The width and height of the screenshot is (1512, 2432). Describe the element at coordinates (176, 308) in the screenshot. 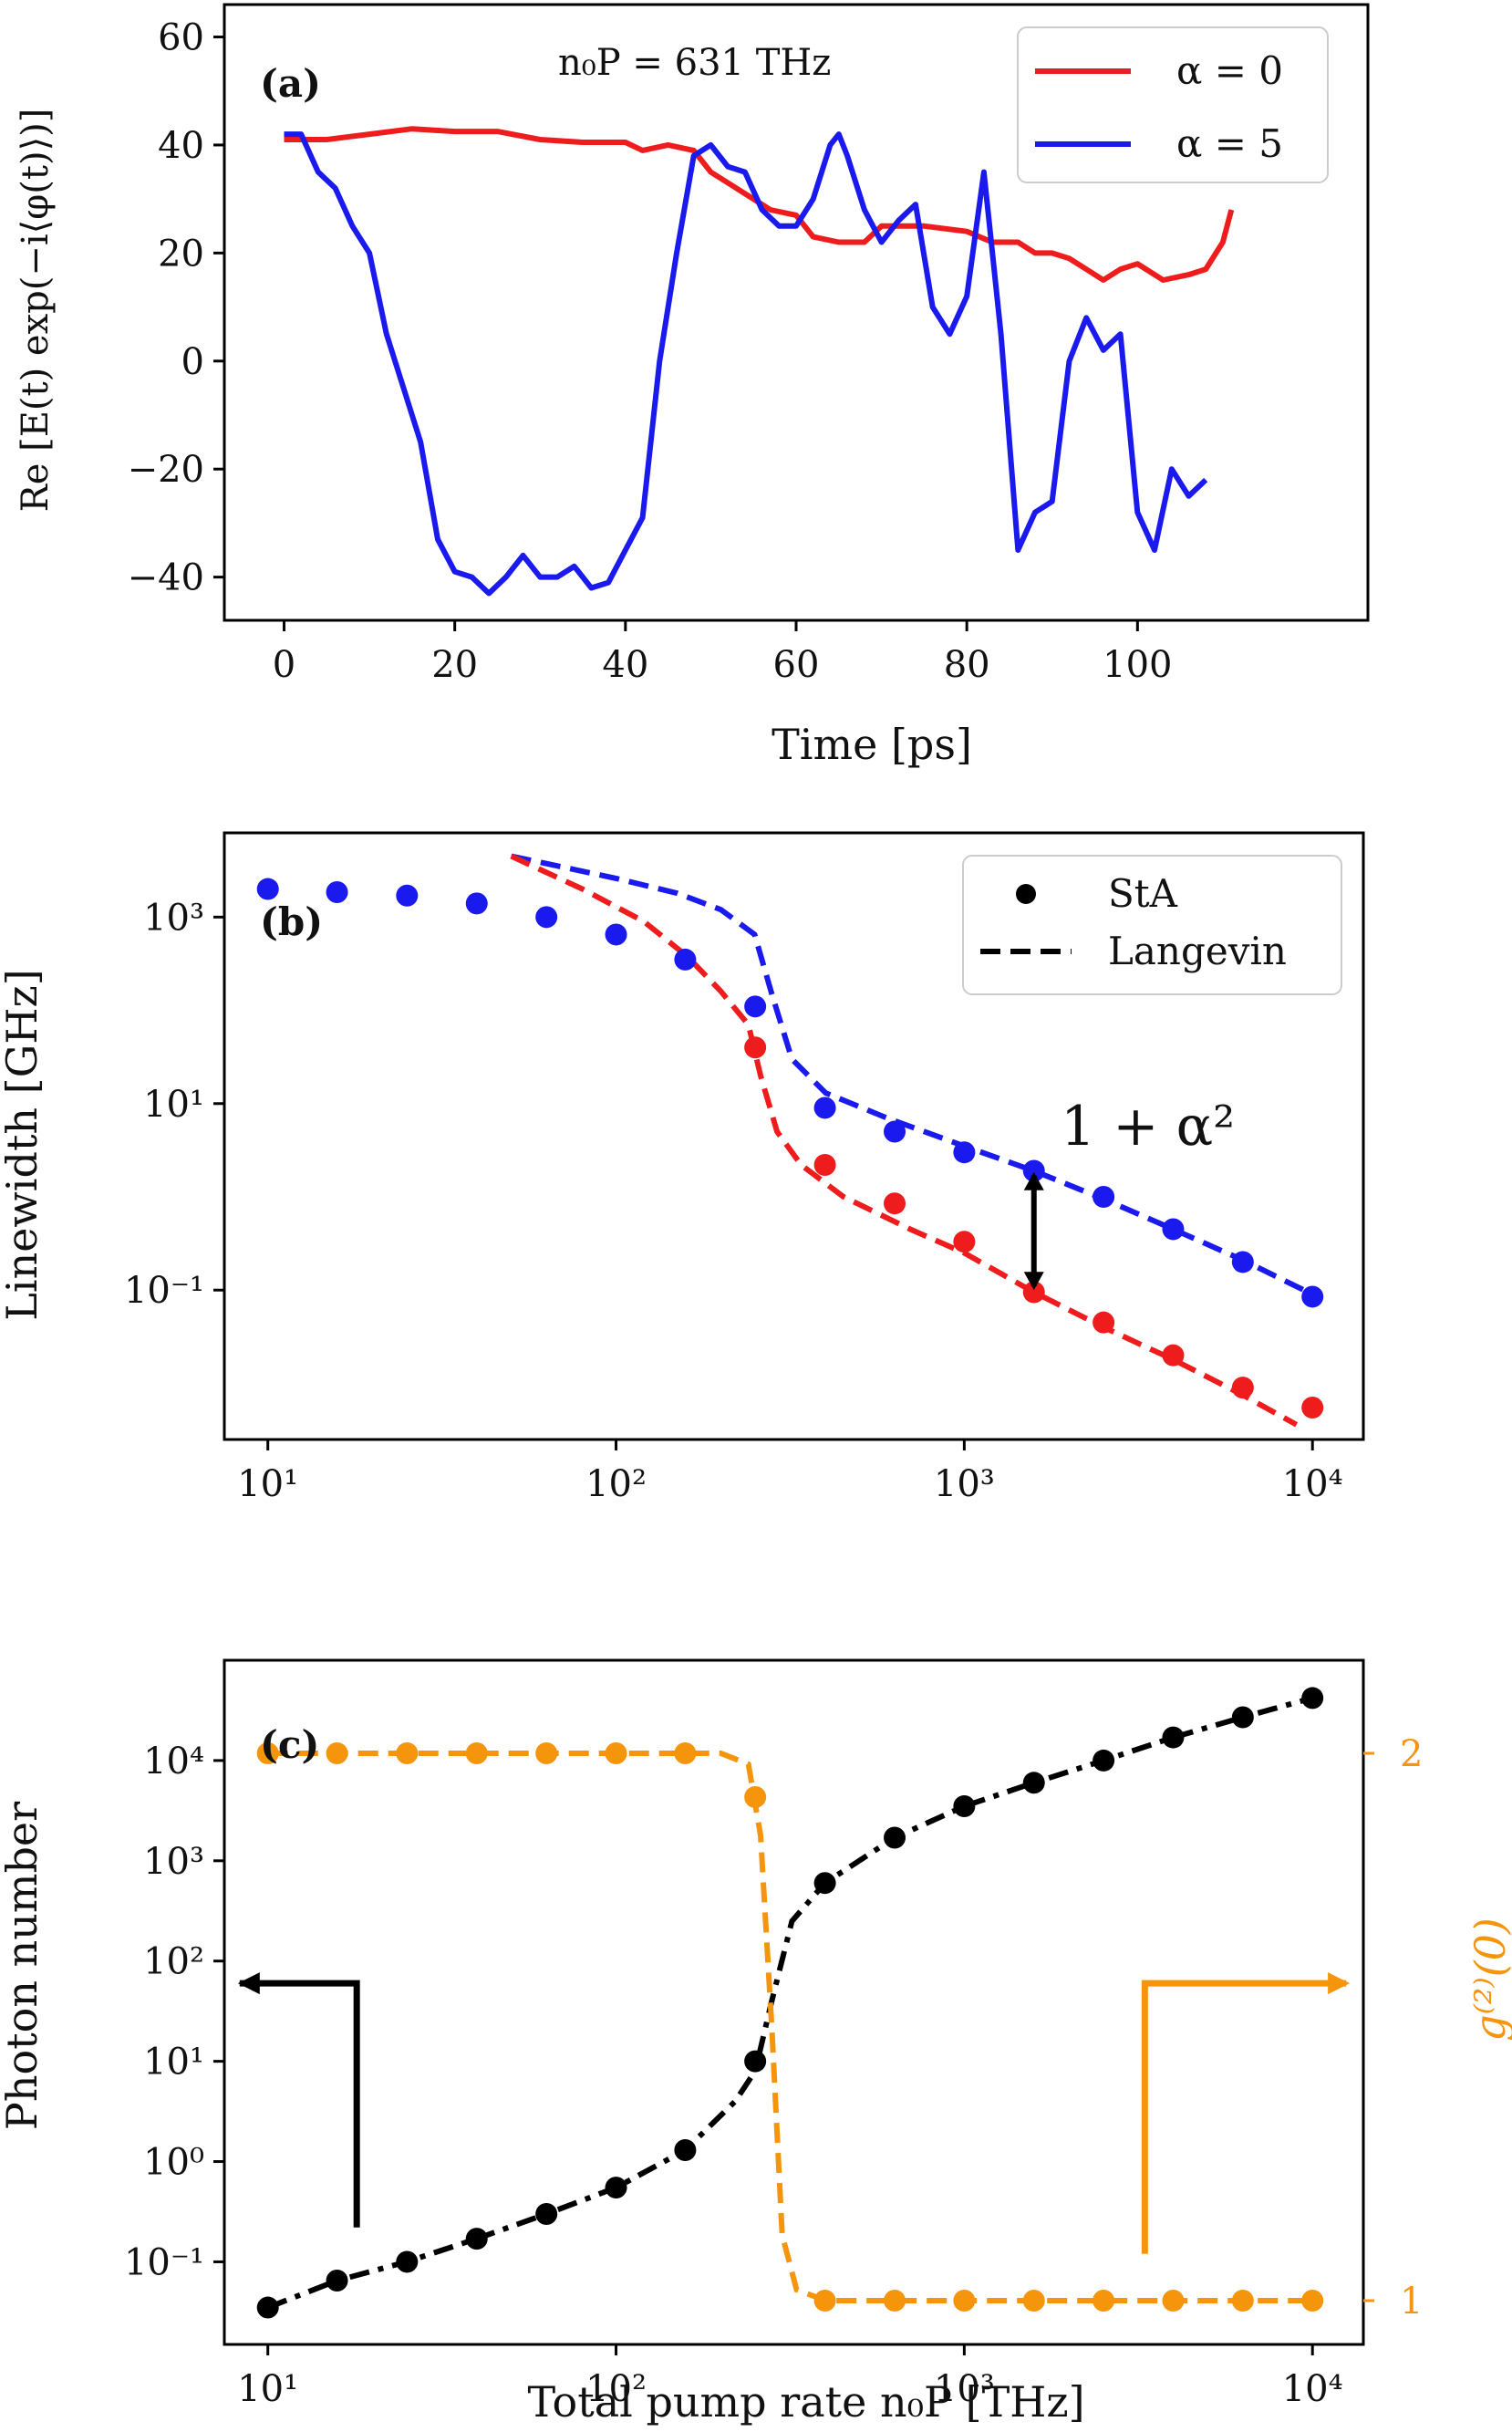

I see `panel-a-y-ticks: −40 −20 0 20 40 60` at that location.